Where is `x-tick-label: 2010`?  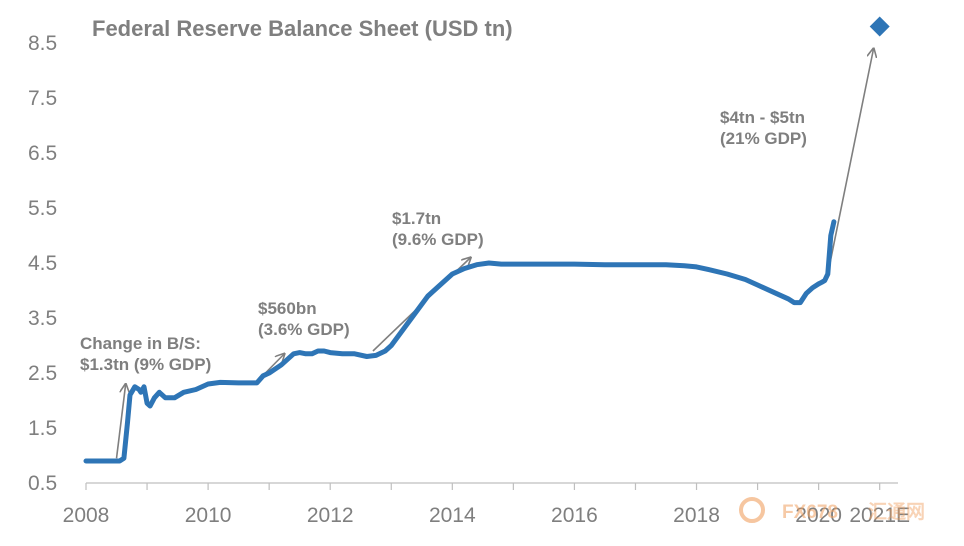 x-tick-label: 2010 is located at coordinates (208, 515).